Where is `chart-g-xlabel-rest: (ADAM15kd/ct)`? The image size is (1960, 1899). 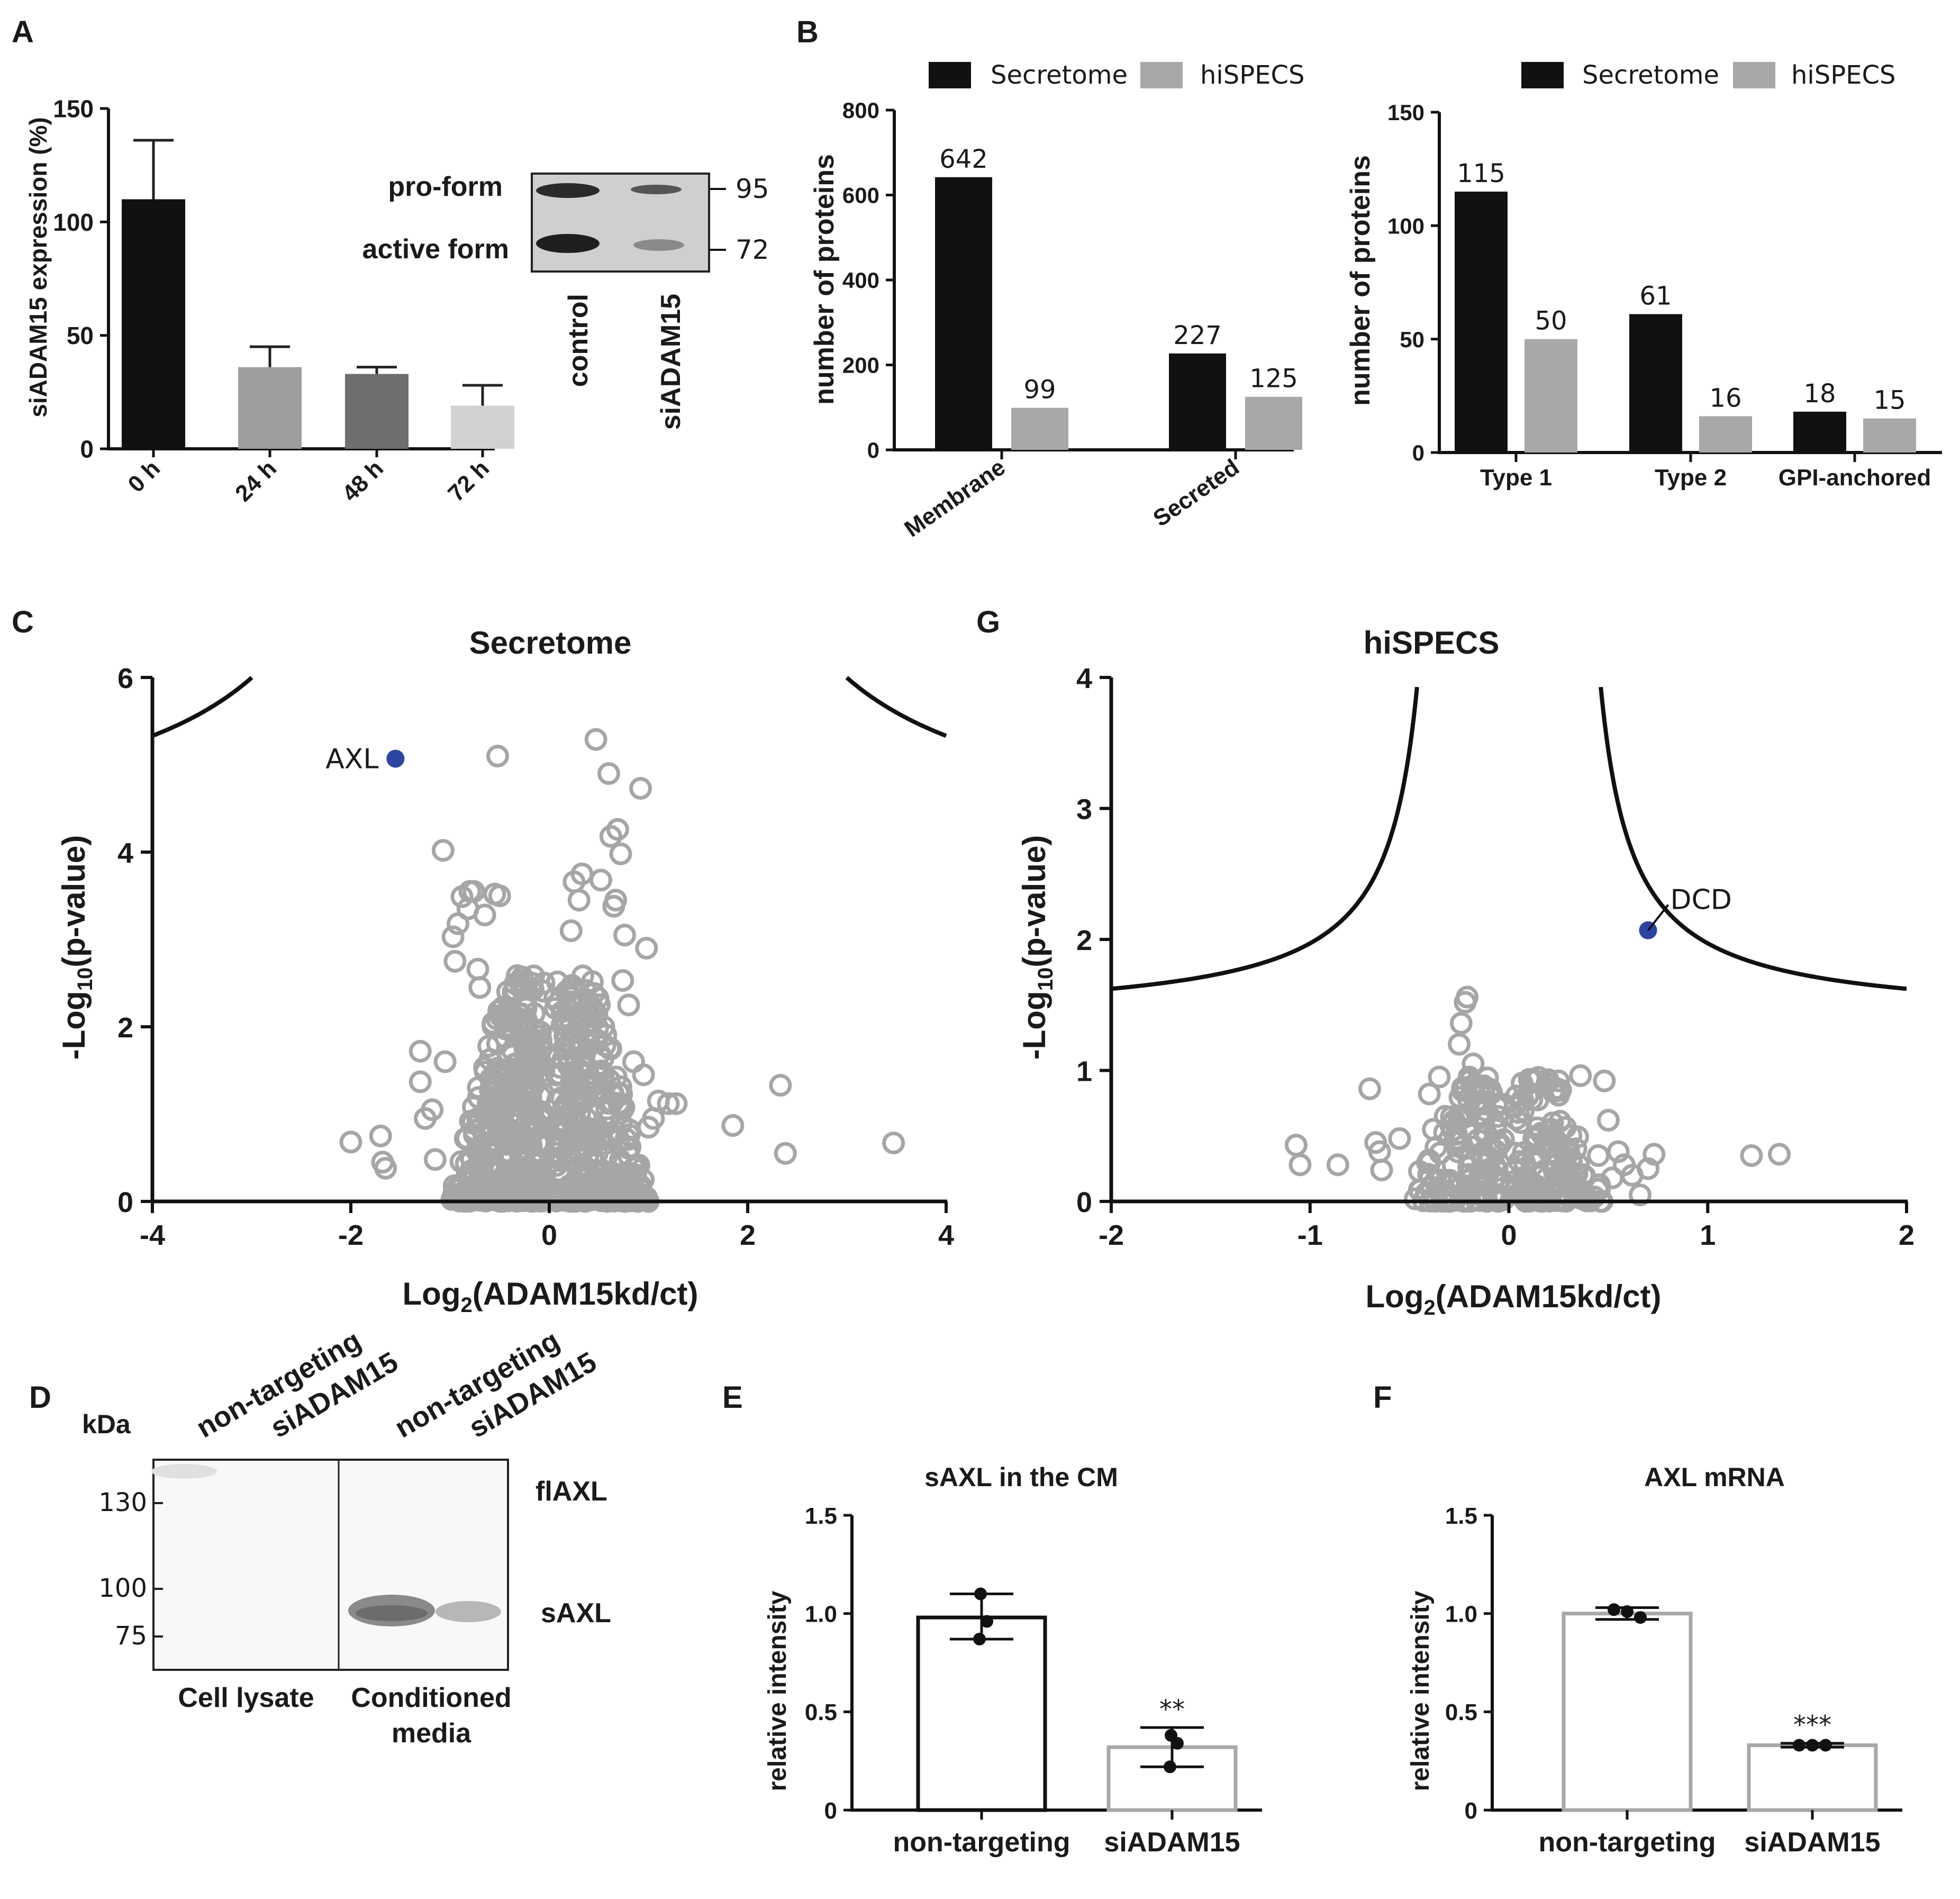 chart-g-xlabel-rest: (ADAM15kd/ct) is located at coordinates (1549, 1297).